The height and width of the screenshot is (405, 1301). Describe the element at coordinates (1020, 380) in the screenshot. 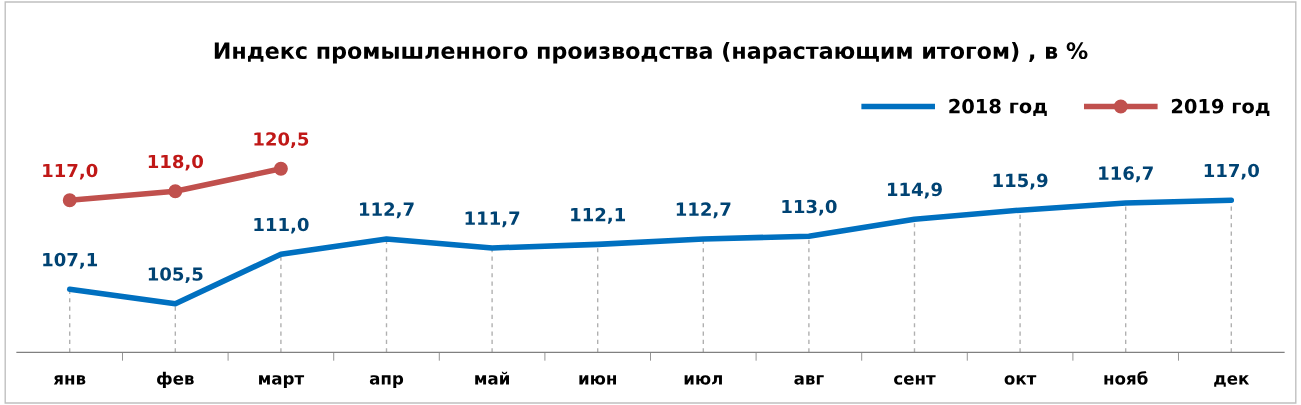

I see `x-tick-label: окт` at that location.